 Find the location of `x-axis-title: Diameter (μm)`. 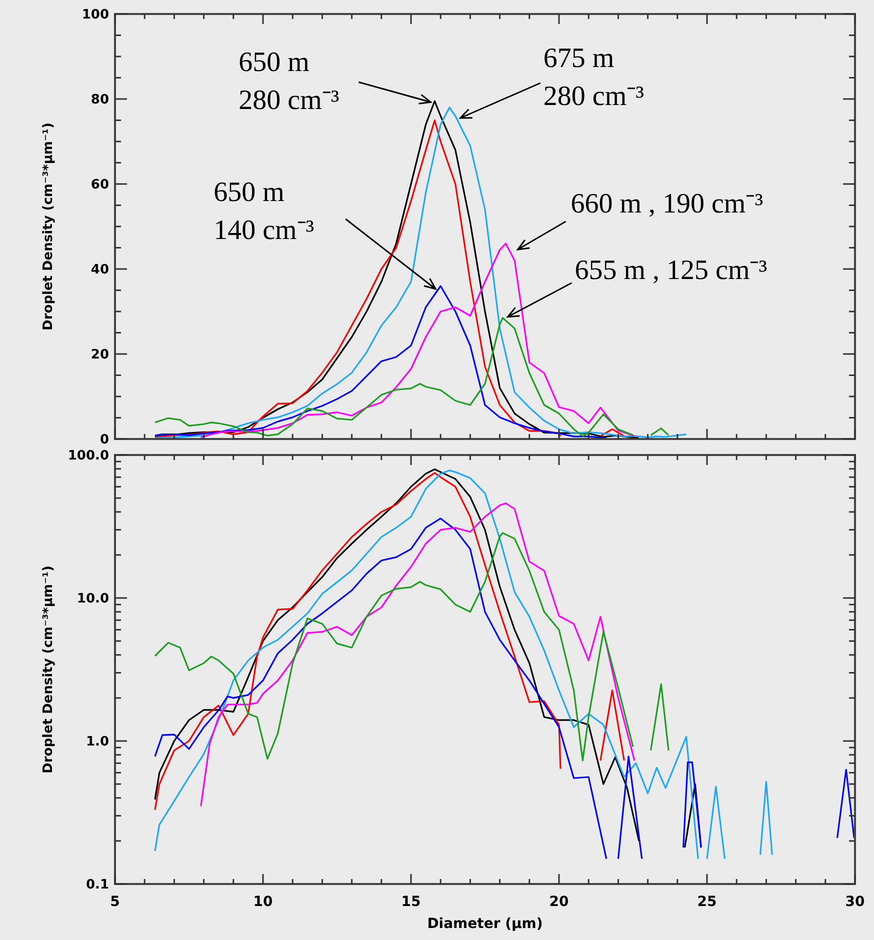

x-axis-title: Diameter (μm) is located at coordinates (485, 924).